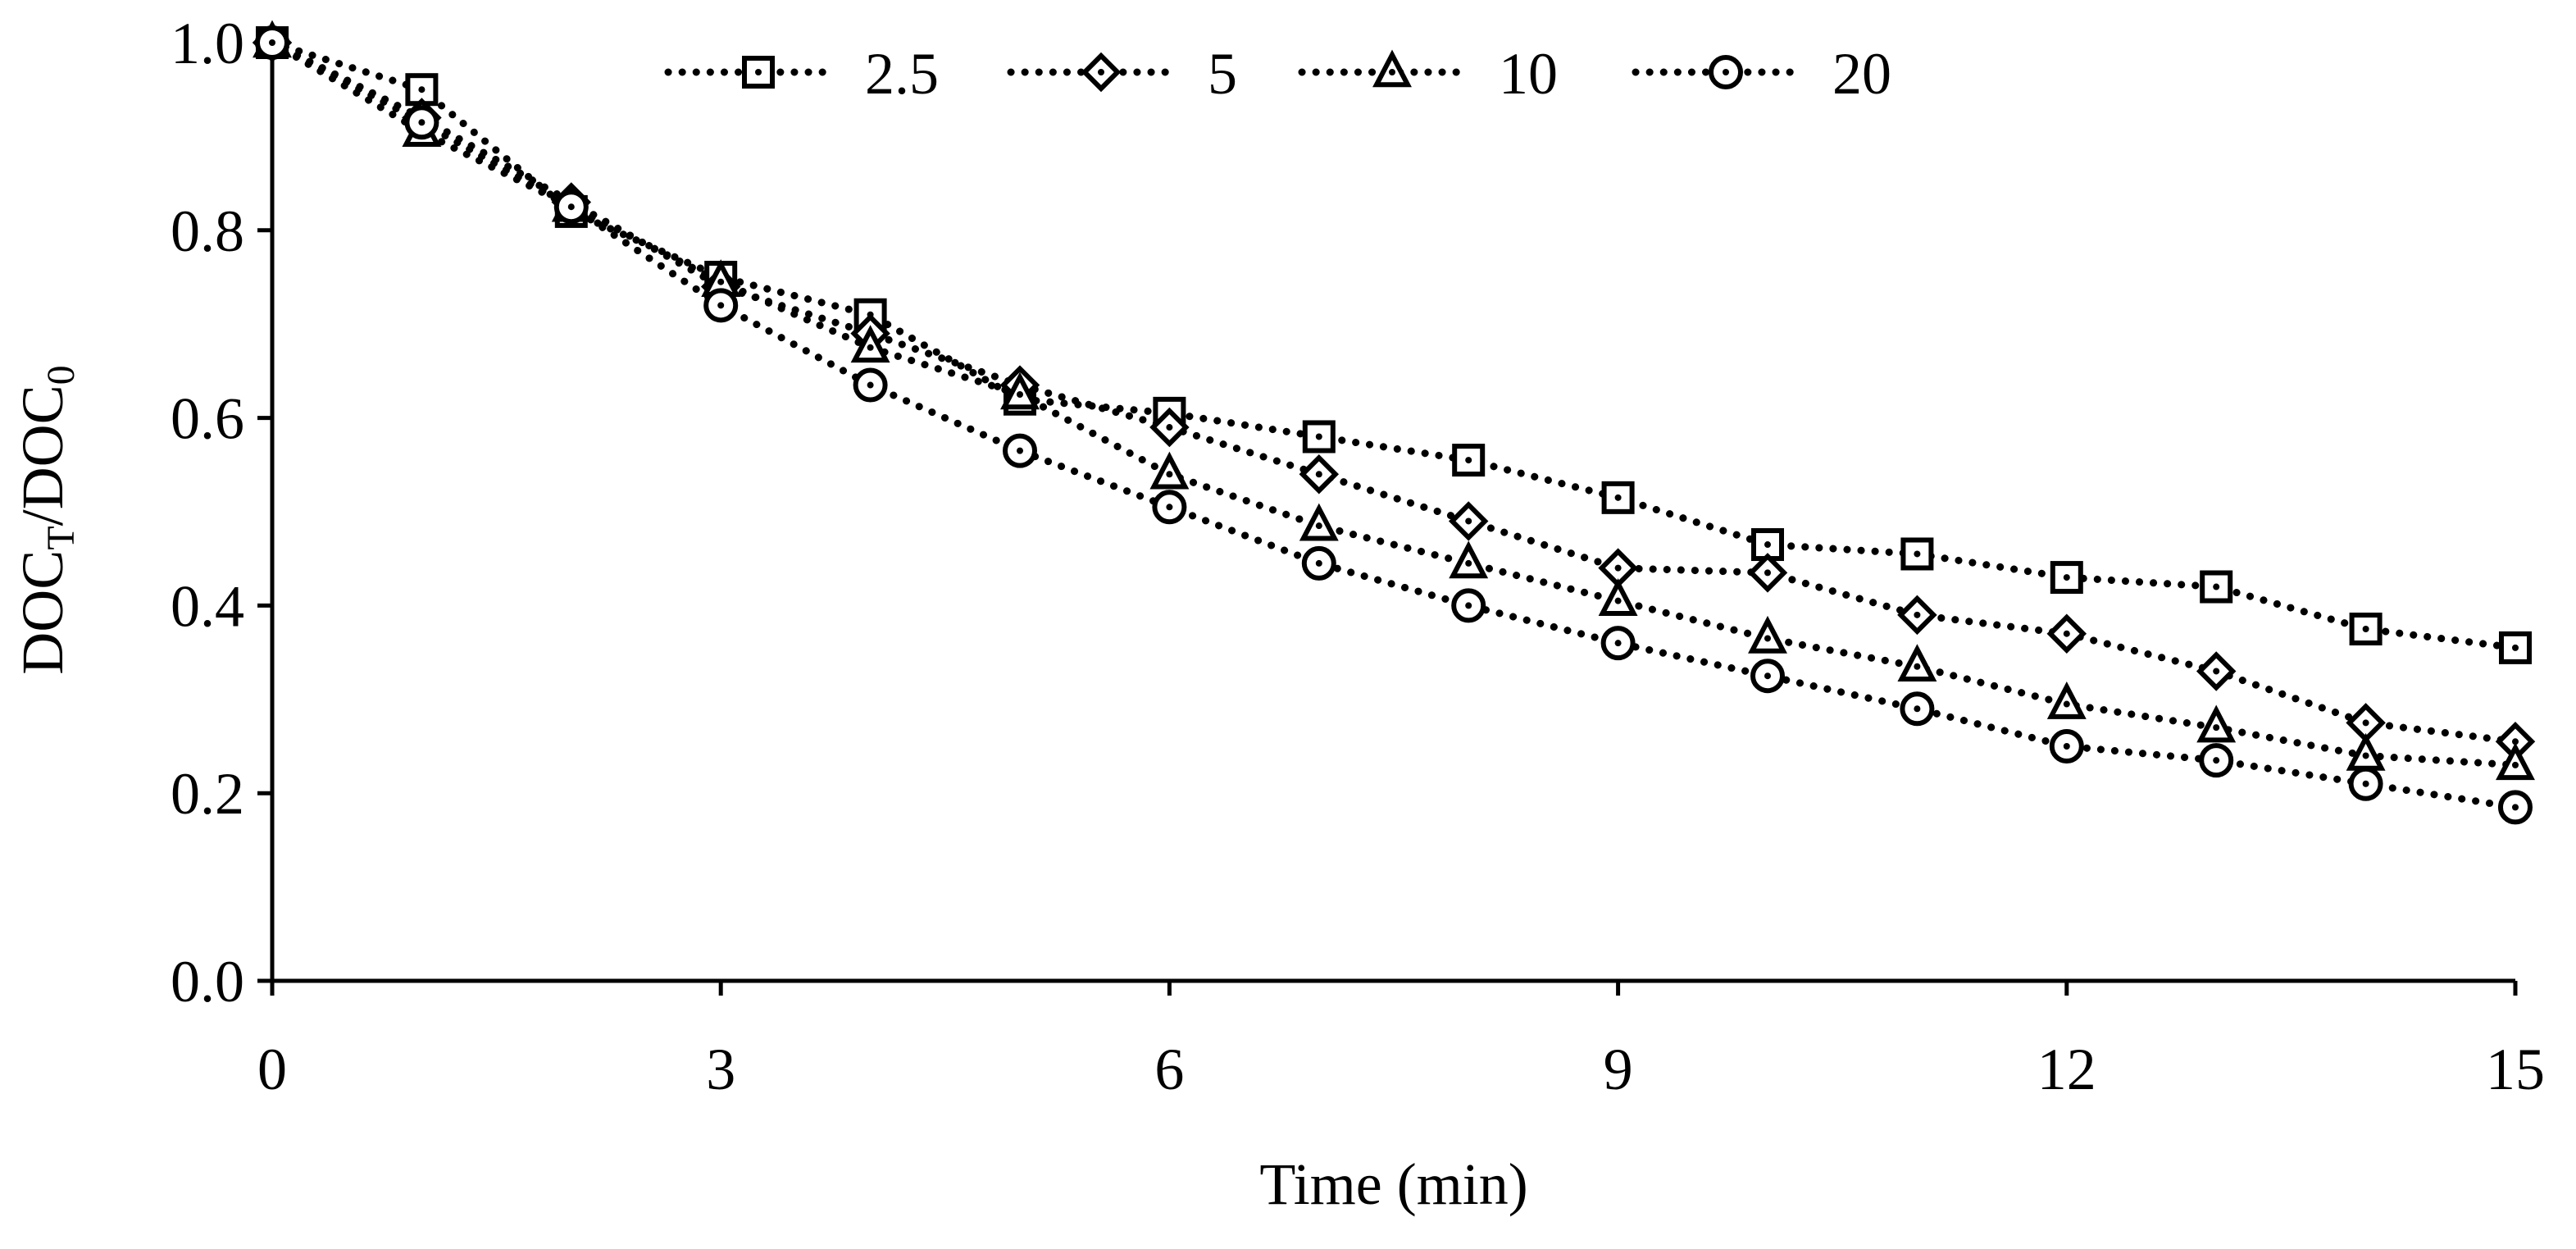 The image size is (2576, 1249). I want to click on legend-marker-diamond-group, so click(1102, 72).